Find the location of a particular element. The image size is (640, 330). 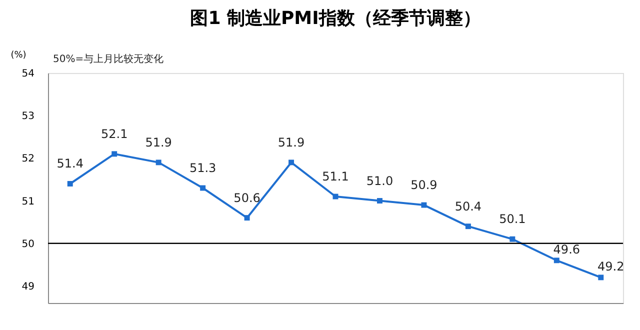

data-label: 49.6 is located at coordinates (566, 249).